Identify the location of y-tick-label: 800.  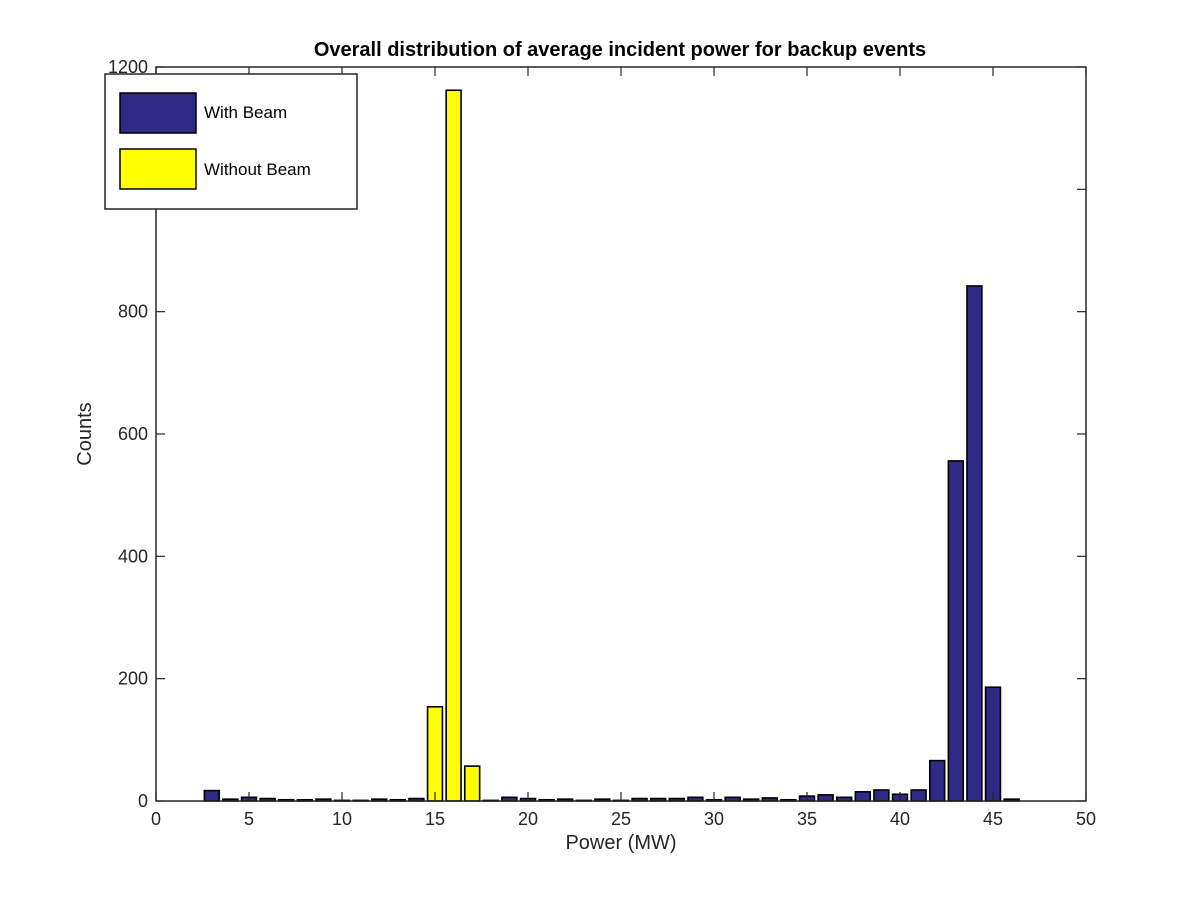
(133, 312).